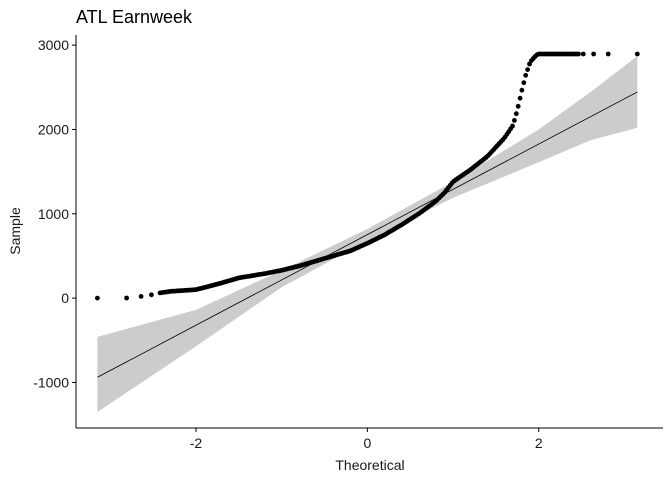  What do you see at coordinates (134, 17) in the screenshot?
I see `chart-title: ATL Earnweek` at bounding box center [134, 17].